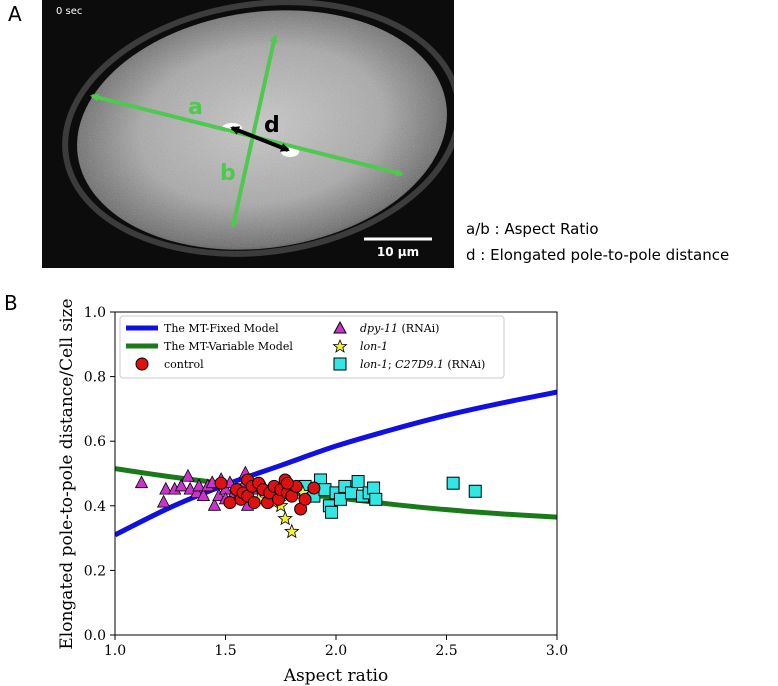 This screenshot has height=686, width=778. What do you see at coordinates (557, 651) in the screenshot?
I see `x-tick-label: 3.0` at bounding box center [557, 651].